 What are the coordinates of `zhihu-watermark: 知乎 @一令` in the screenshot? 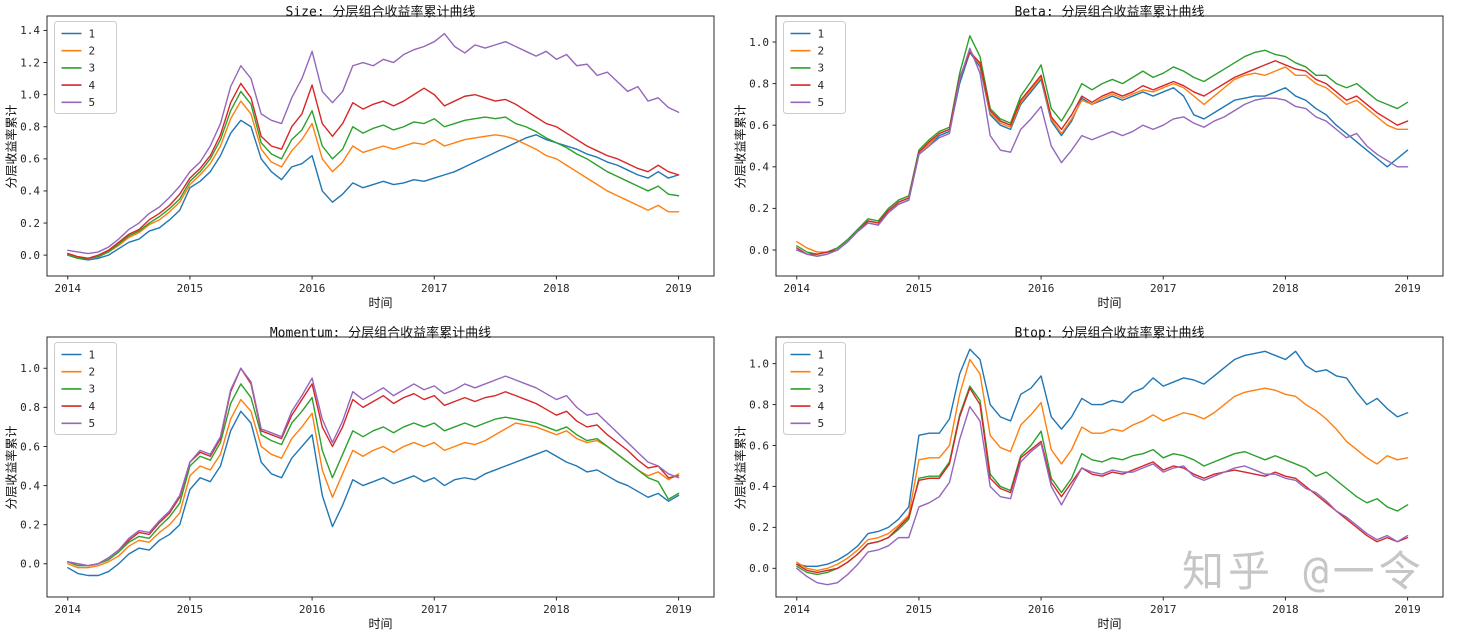 It's located at (1303, 571).